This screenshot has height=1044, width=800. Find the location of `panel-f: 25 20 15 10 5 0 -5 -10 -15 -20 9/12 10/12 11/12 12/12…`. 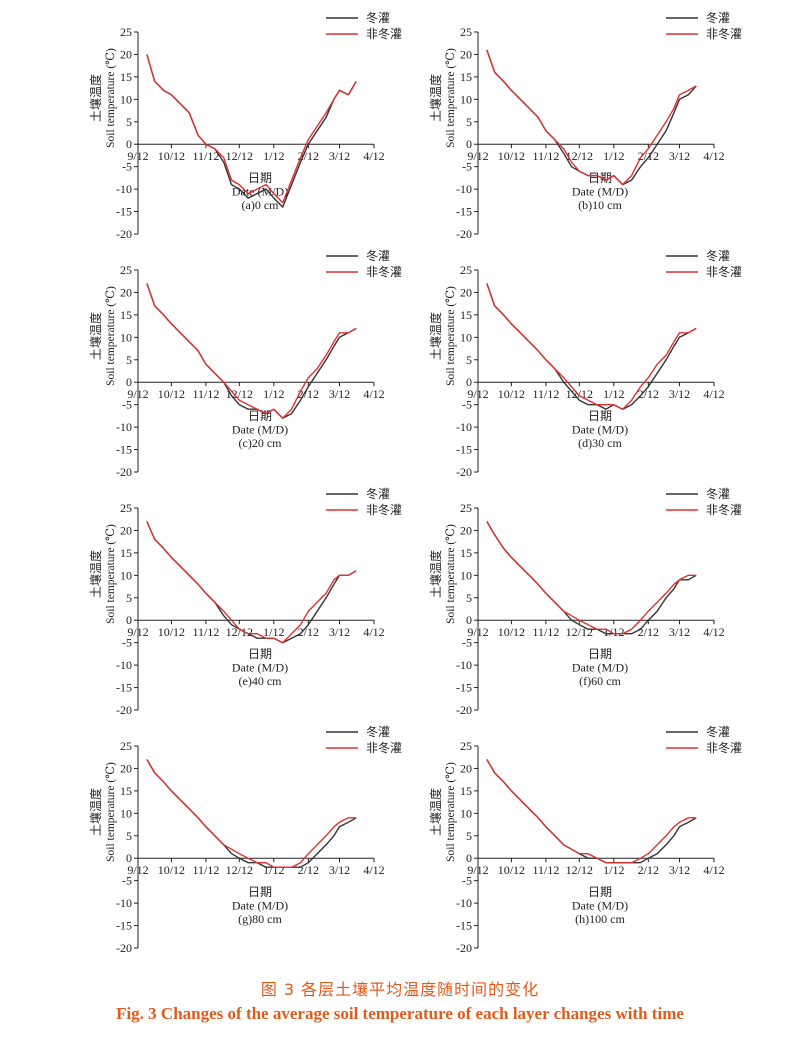

panel-f: 25 20 15 10 5 0 -5 -10 -15 -20 9/12 10/12 11/12 12/12… is located at coordinates (585, 601).